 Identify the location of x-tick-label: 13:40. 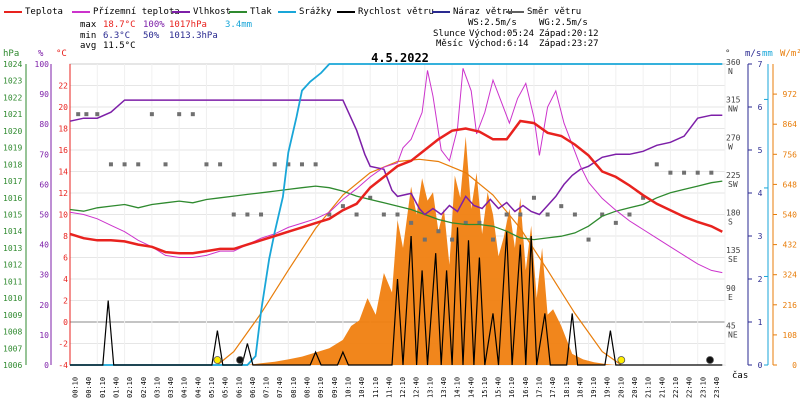
(444, 387).